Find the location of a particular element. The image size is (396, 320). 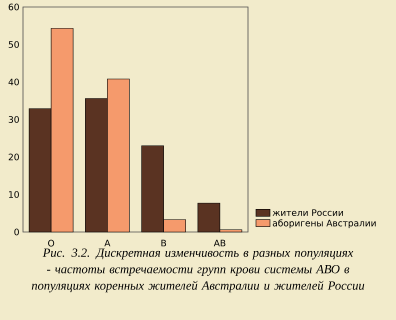

x-tick-label: B is located at coordinates (163, 243).